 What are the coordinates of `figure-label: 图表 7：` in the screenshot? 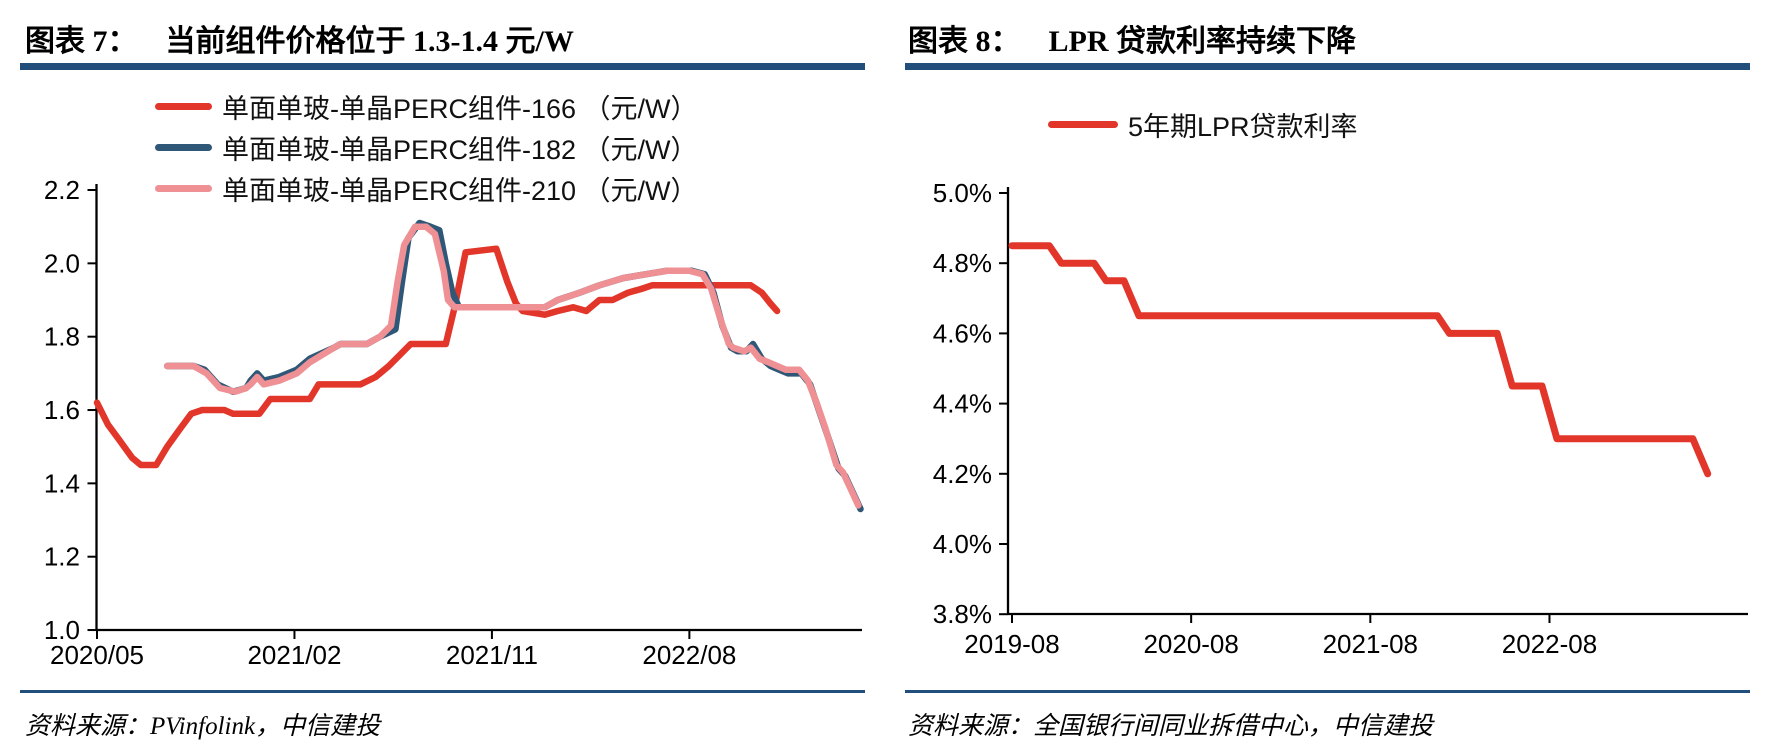 It's located at (81, 41).